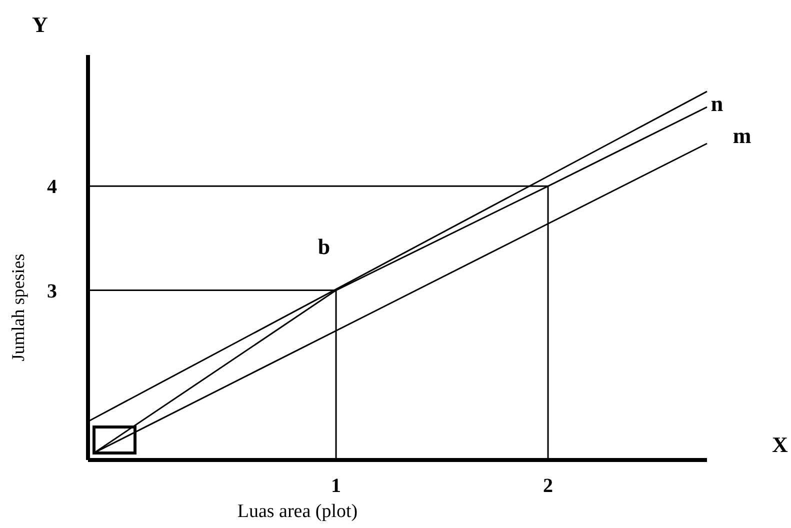  What do you see at coordinates (548, 486) in the screenshot?
I see `x-tick-label: 2` at bounding box center [548, 486].